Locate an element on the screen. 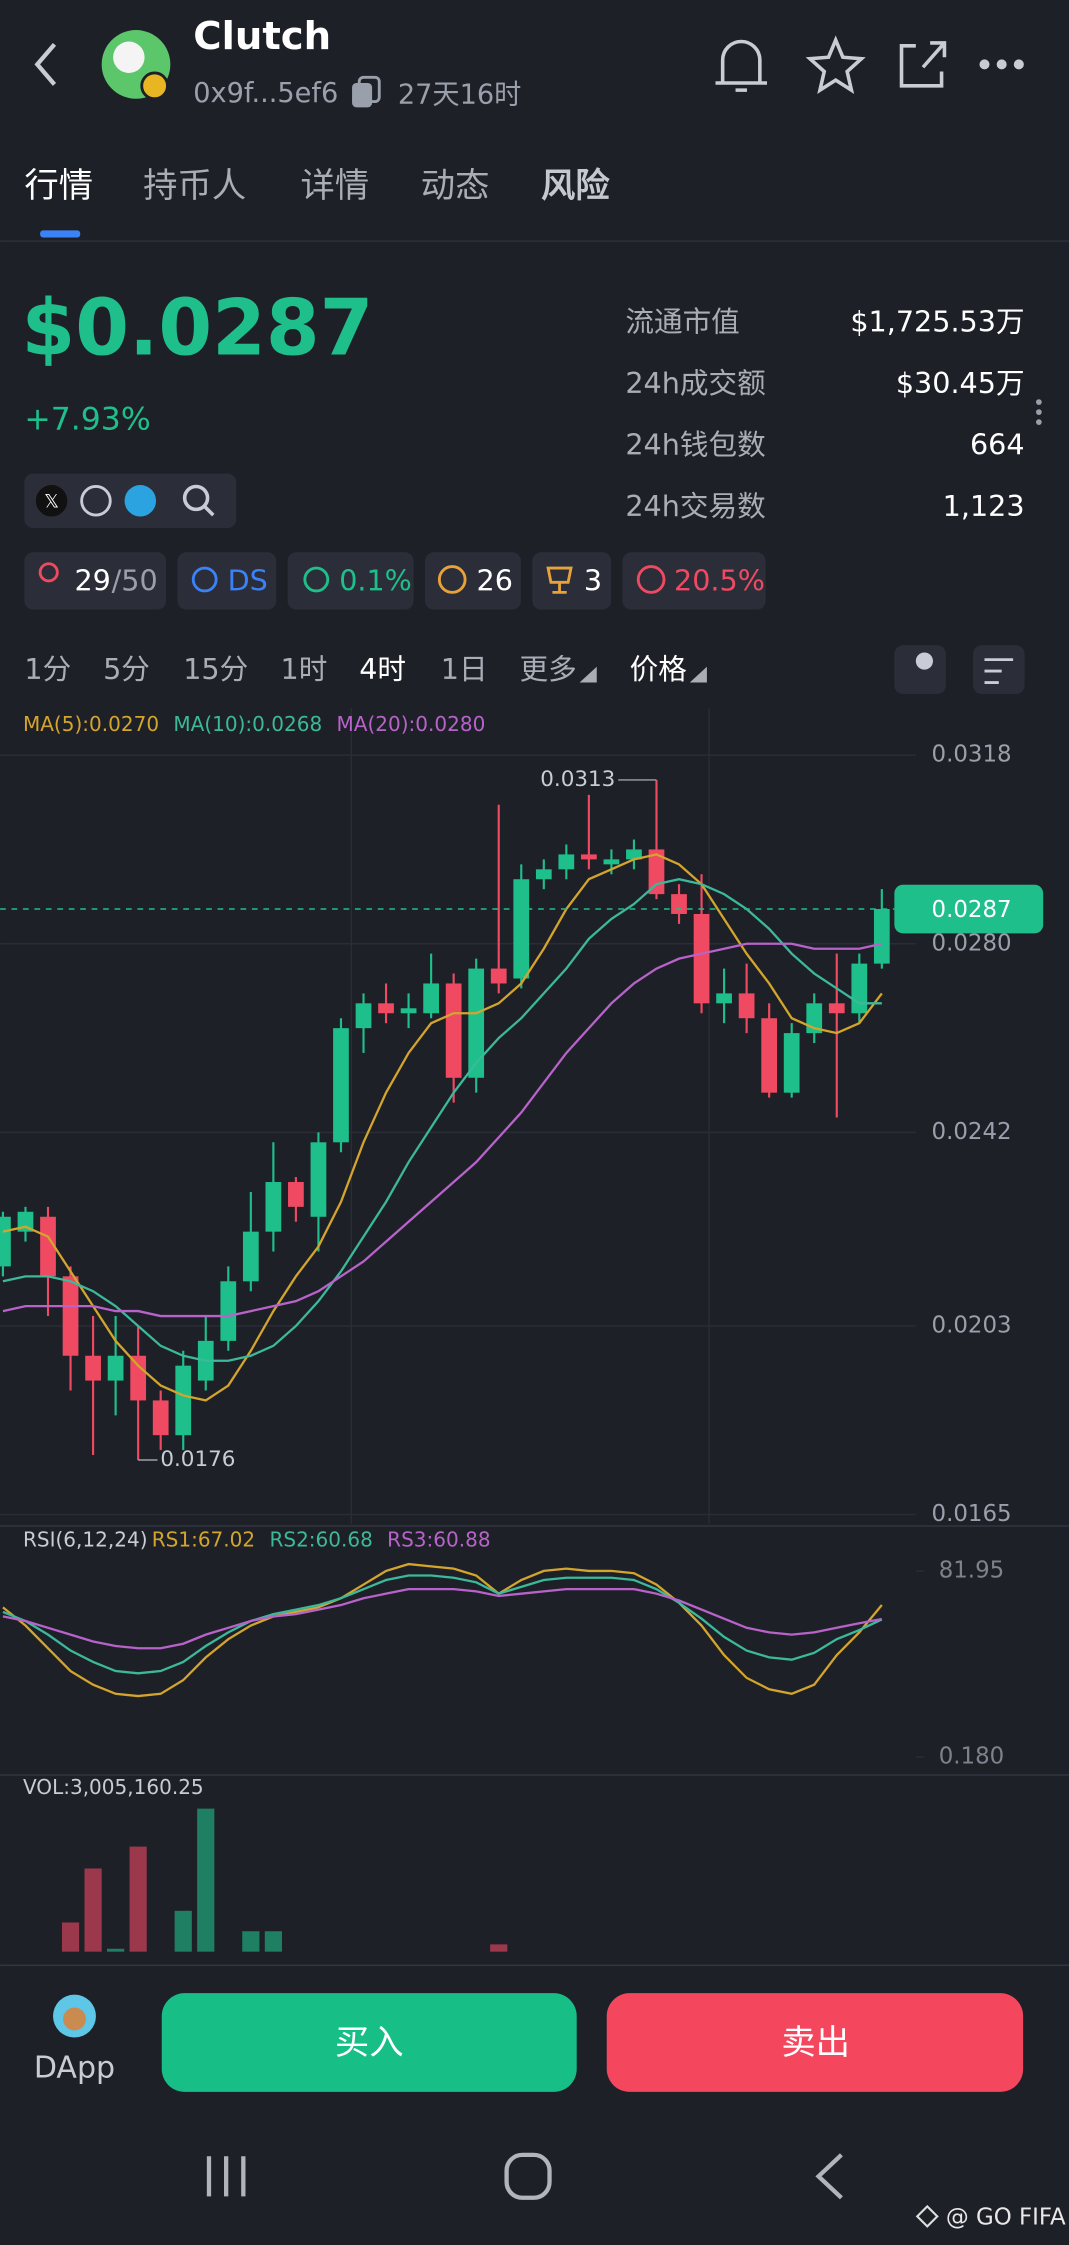 The width and height of the screenshot is (1069, 2245). stat-value: $1,725.53万 is located at coordinates (937, 321).